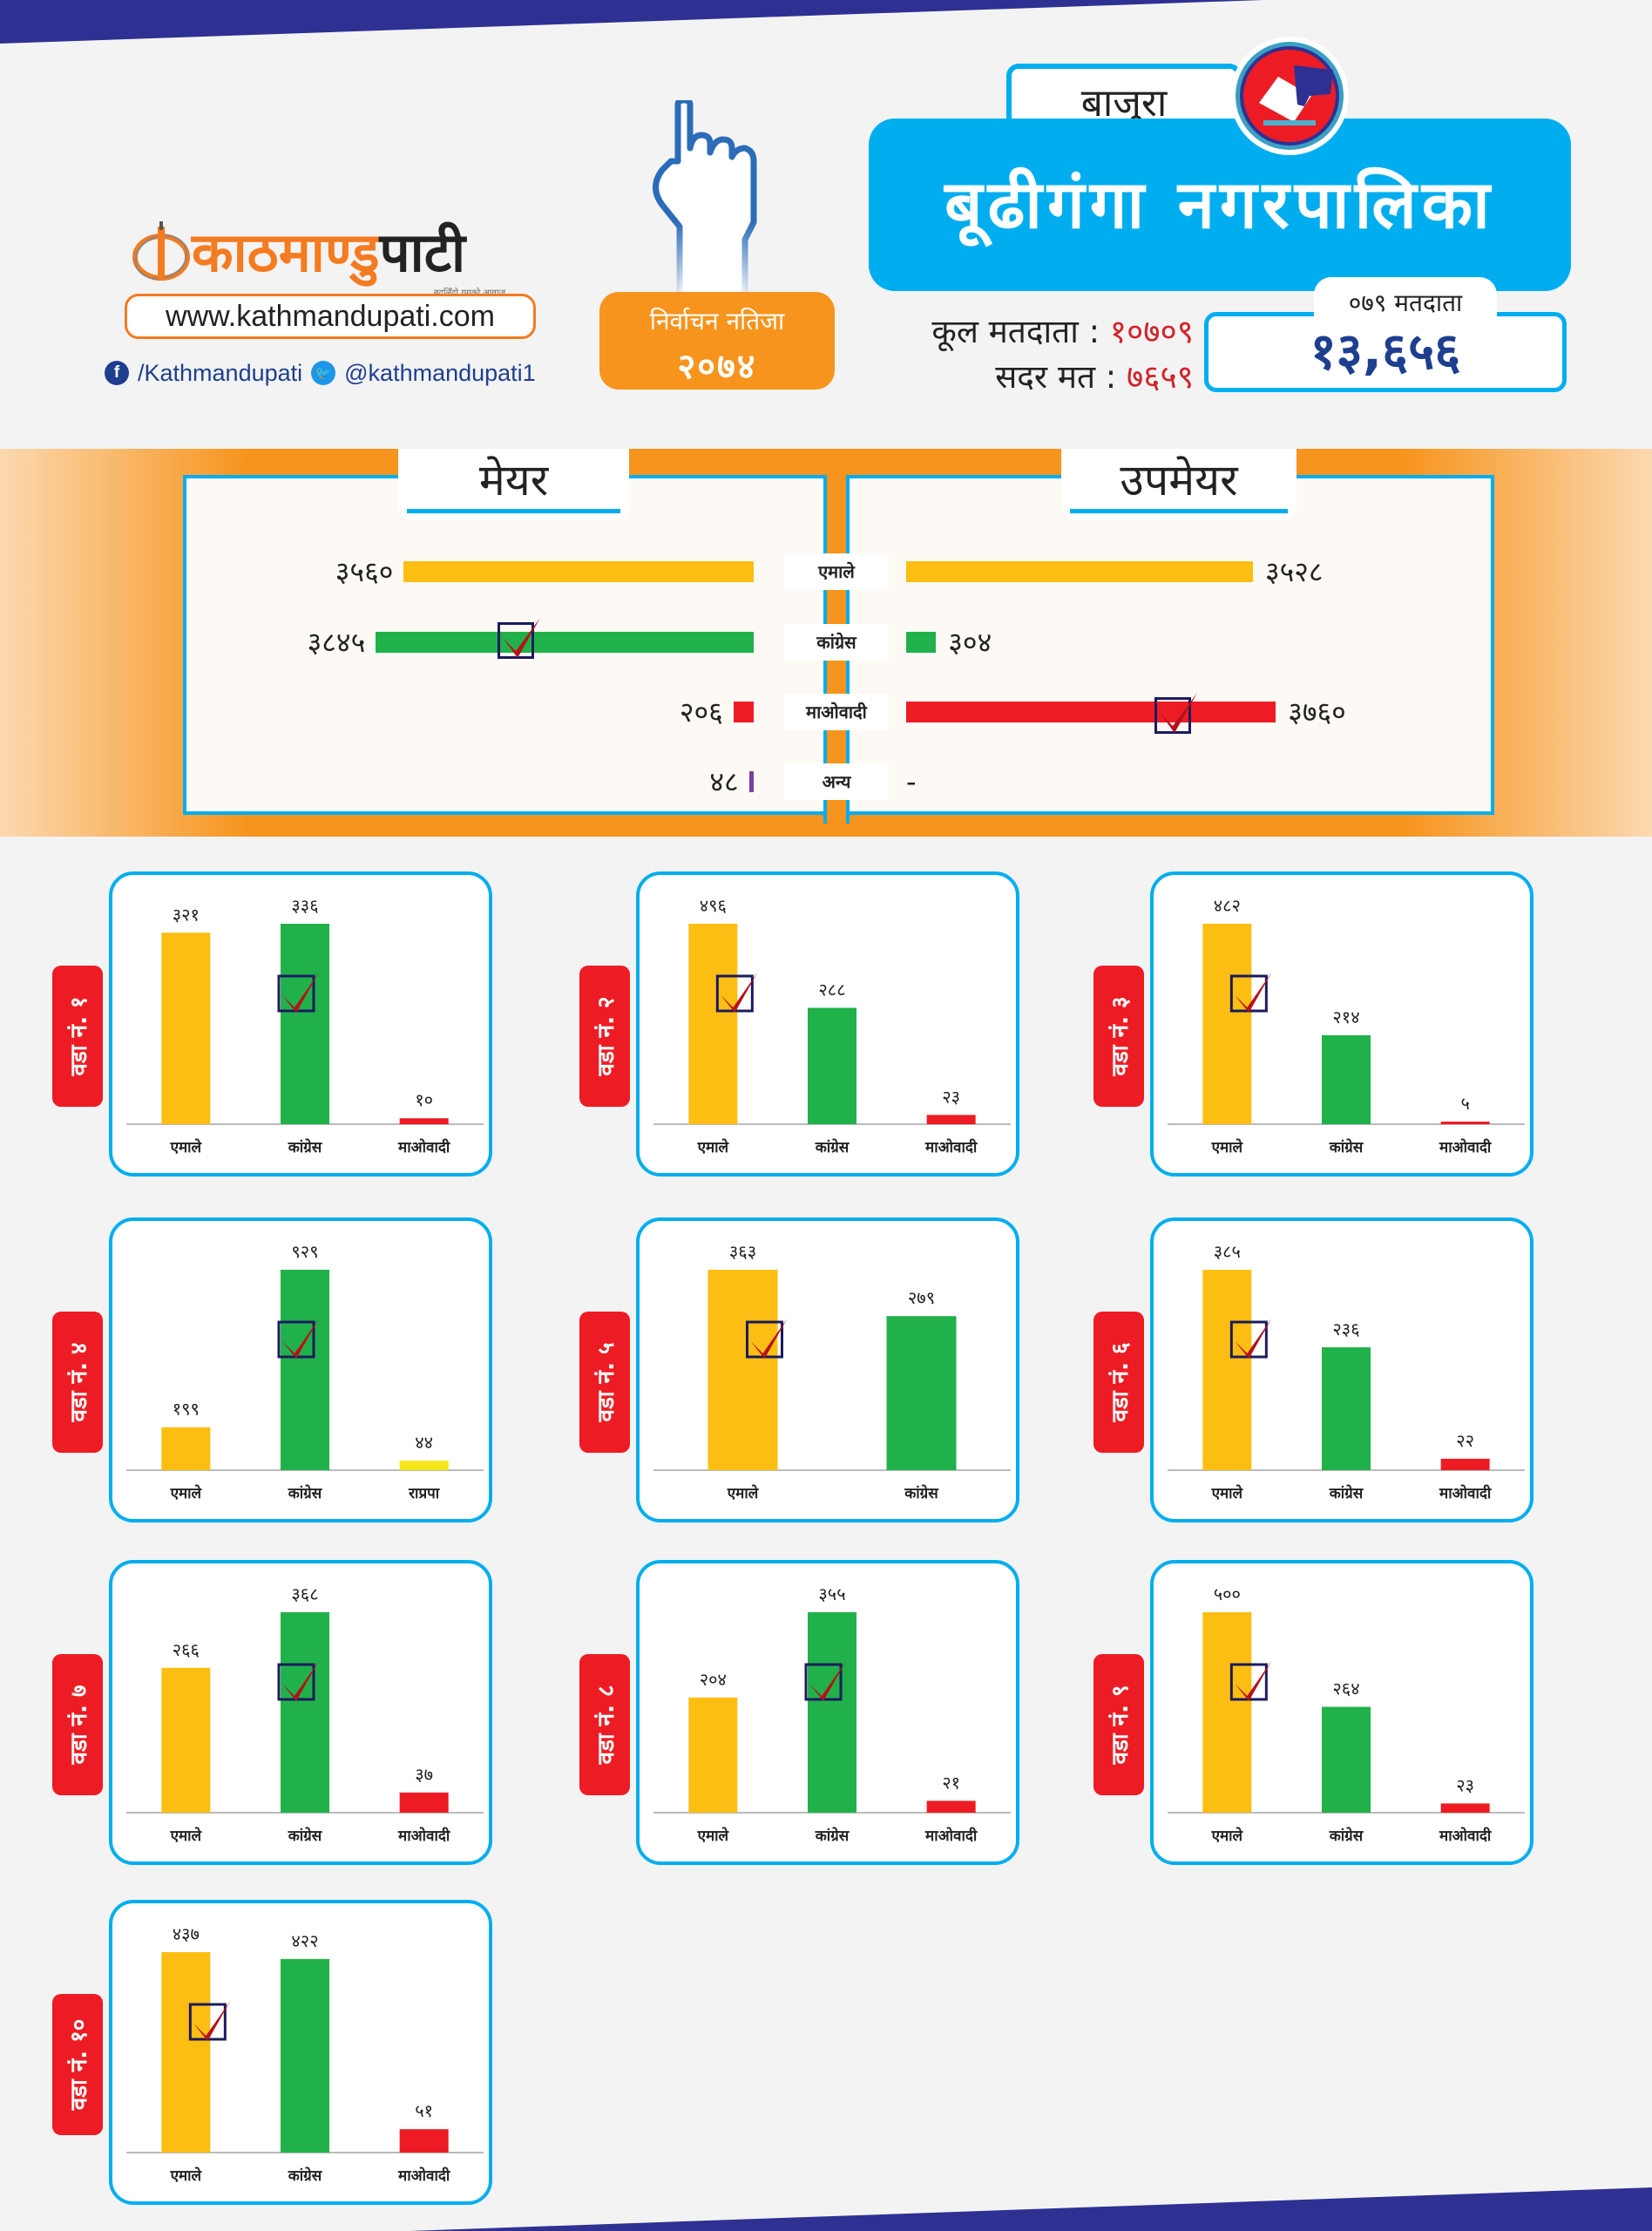 The image size is (1652, 2231). Describe the element at coordinates (970, 642) in the screenshot. I see `deputy-mayor-bar-value: ३०४` at that location.